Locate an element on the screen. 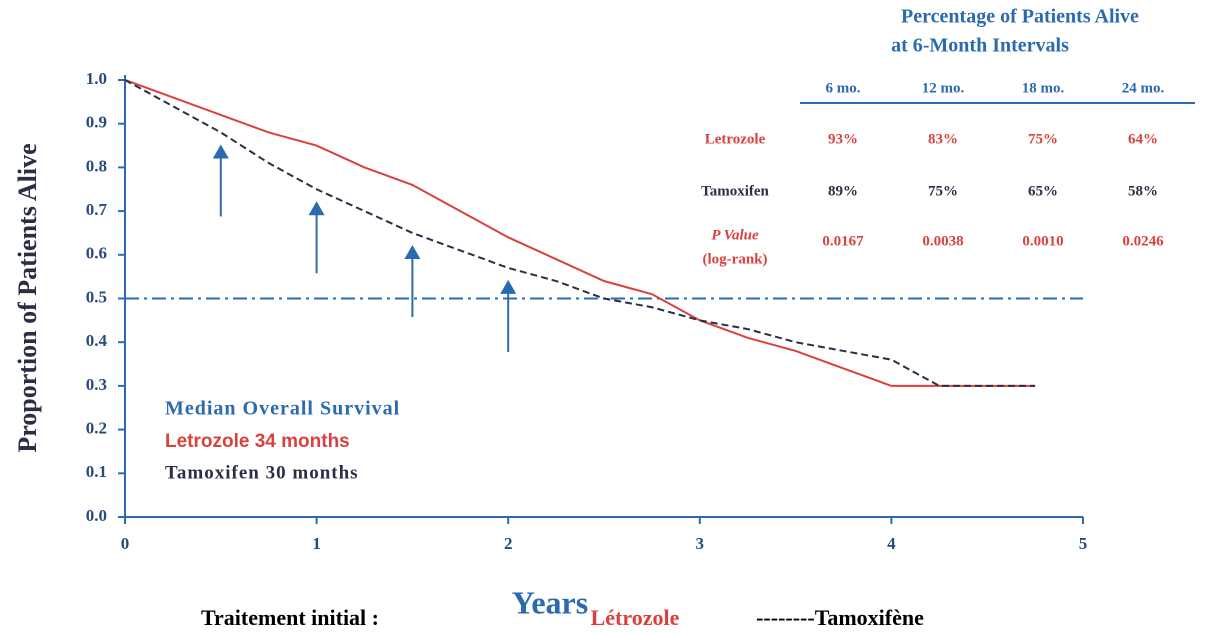  table-cell: 64% is located at coordinates (1143, 139).